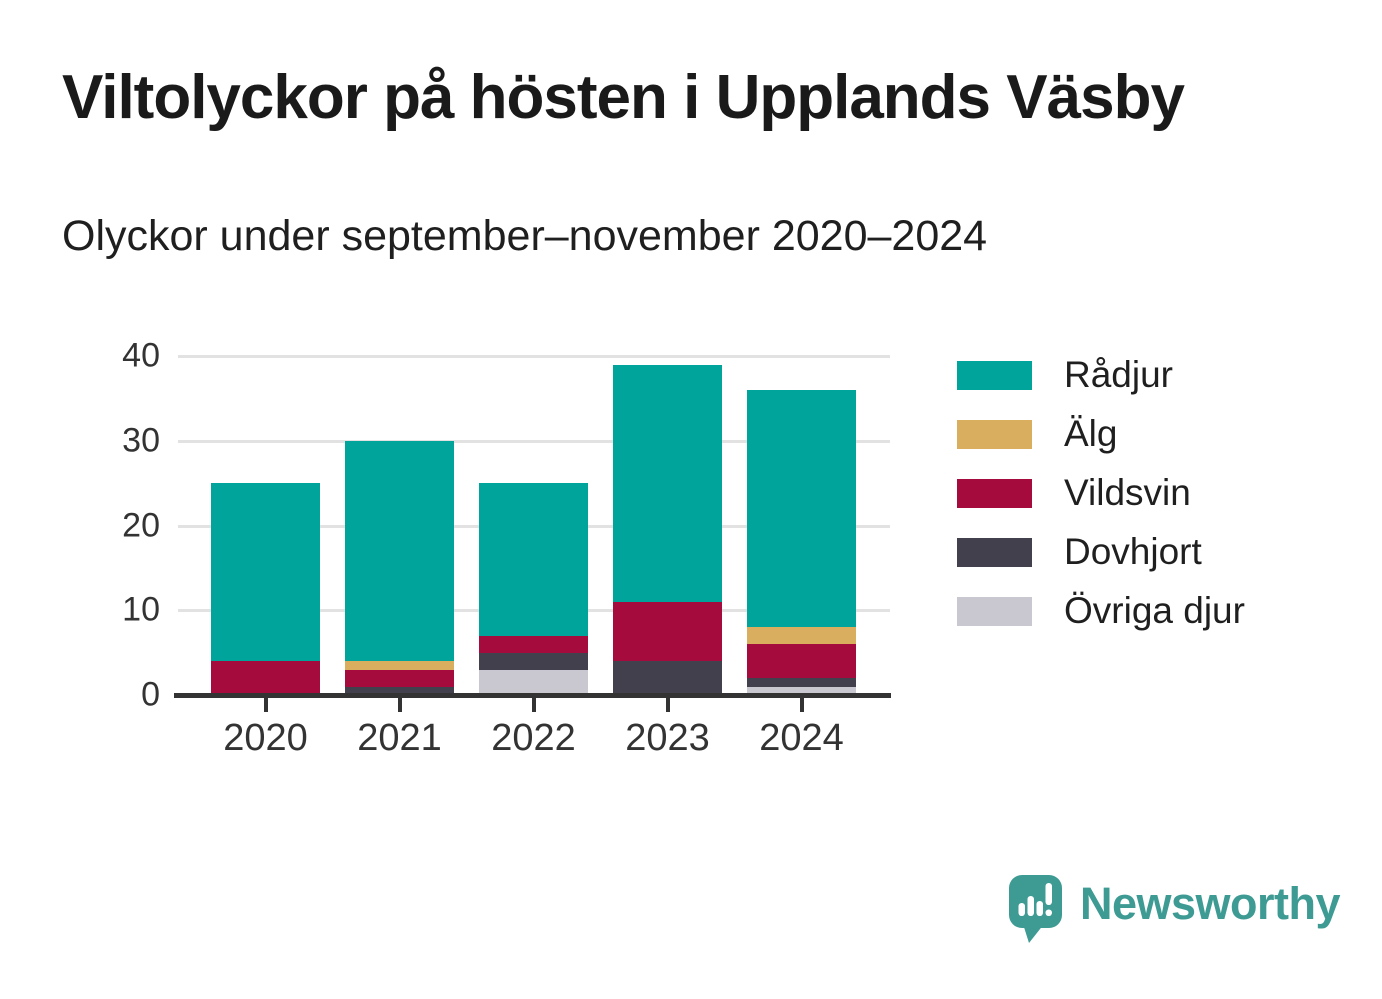 The height and width of the screenshot is (999, 1382). I want to click on x-axis-tick-label-2021: 2021, so click(399, 738).